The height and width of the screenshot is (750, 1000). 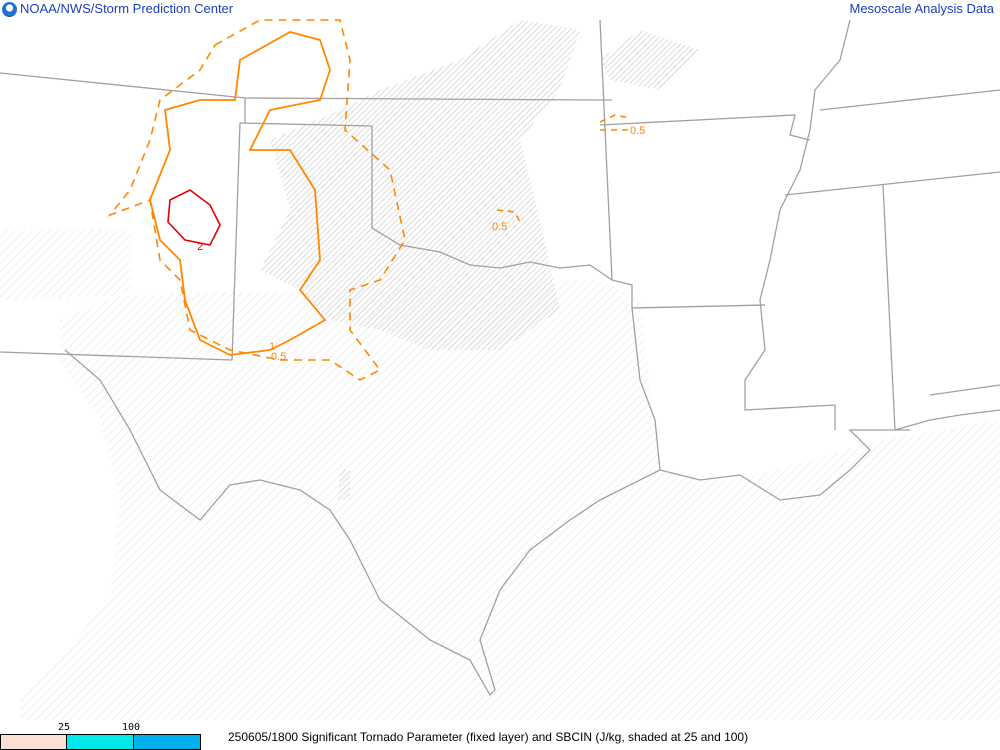 What do you see at coordinates (272, 347) in the screenshot?
I see `contour-label: 1` at bounding box center [272, 347].